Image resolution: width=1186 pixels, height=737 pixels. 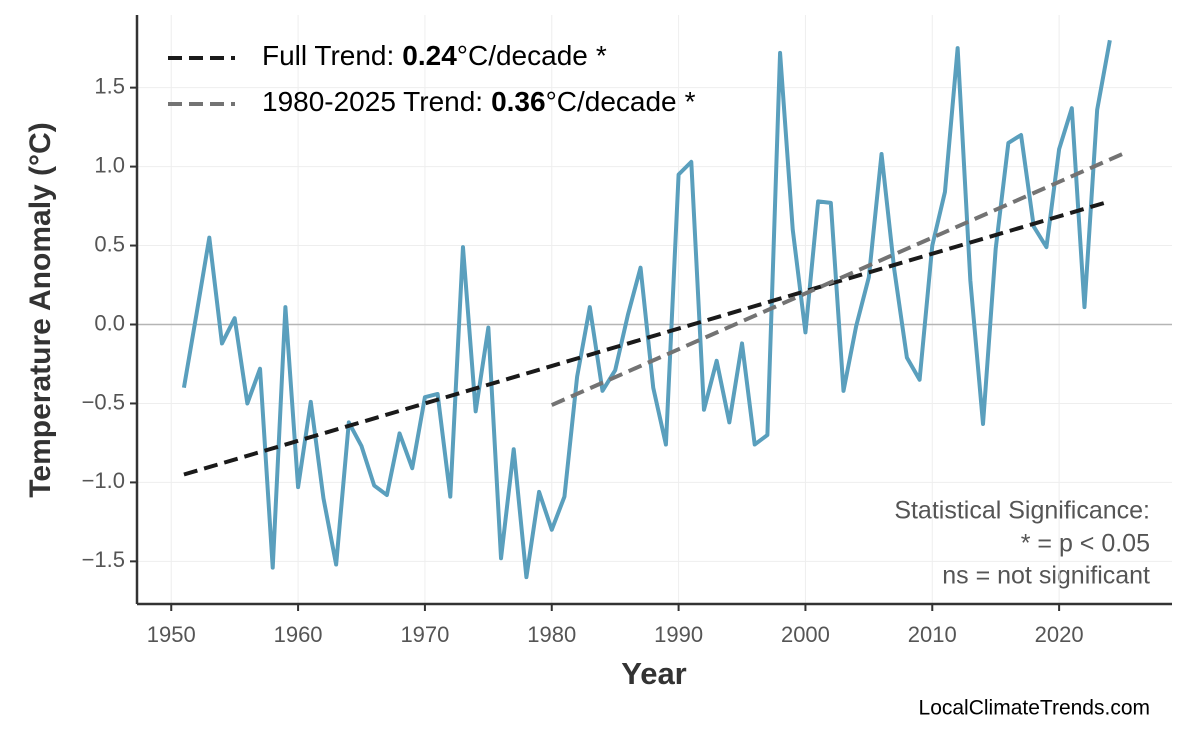 What do you see at coordinates (171, 634) in the screenshot?
I see `x-tick-label: 1950` at bounding box center [171, 634].